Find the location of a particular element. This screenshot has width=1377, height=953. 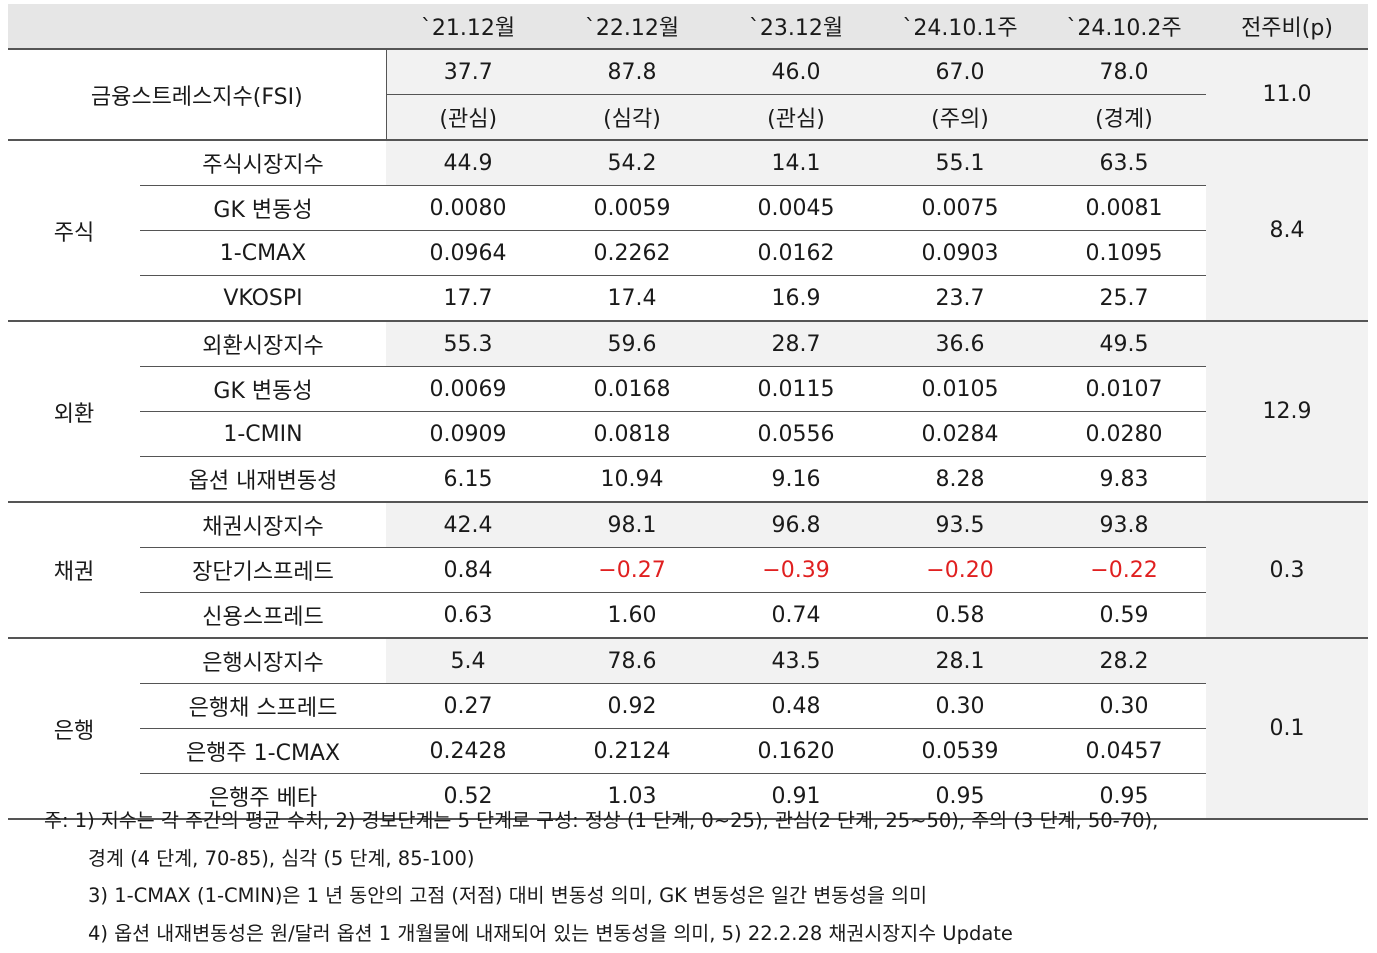

section-label: 외환 is located at coordinates (74, 411).